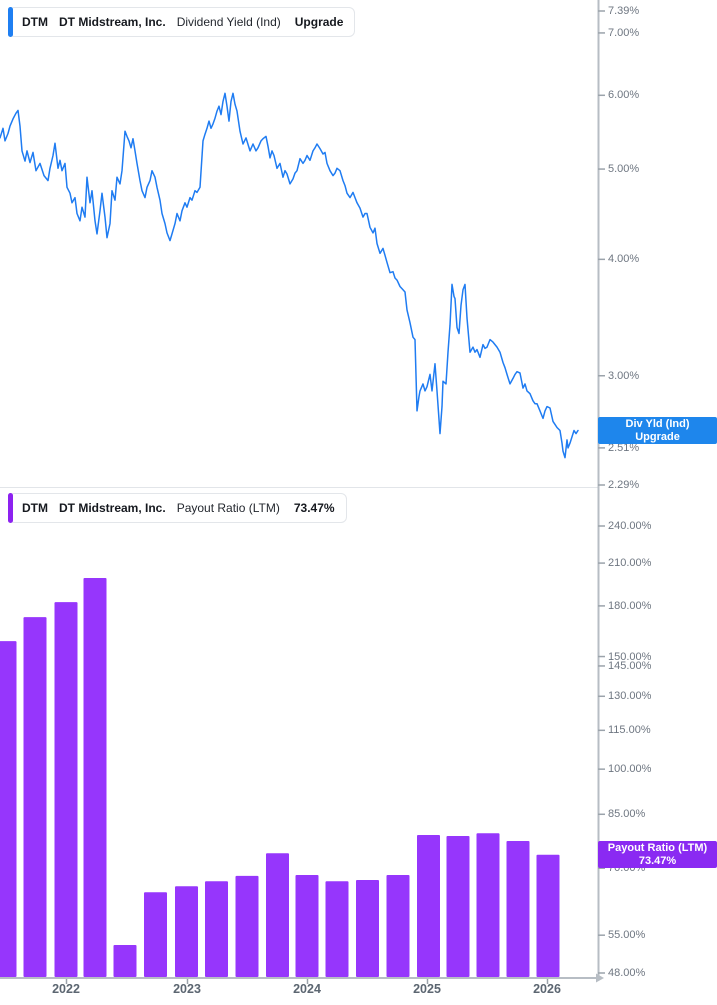  What do you see at coordinates (10, 508) in the screenshot?
I see `series-accent-bar-purple` at bounding box center [10, 508].